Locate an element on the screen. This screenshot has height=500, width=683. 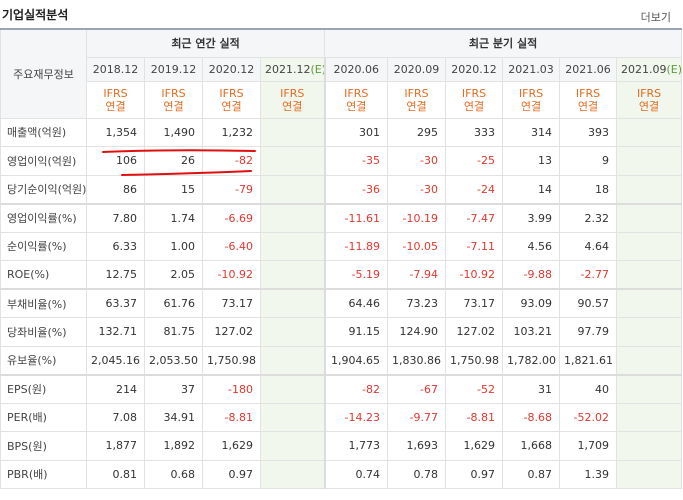
table-cell: 301 is located at coordinates (356, 132).